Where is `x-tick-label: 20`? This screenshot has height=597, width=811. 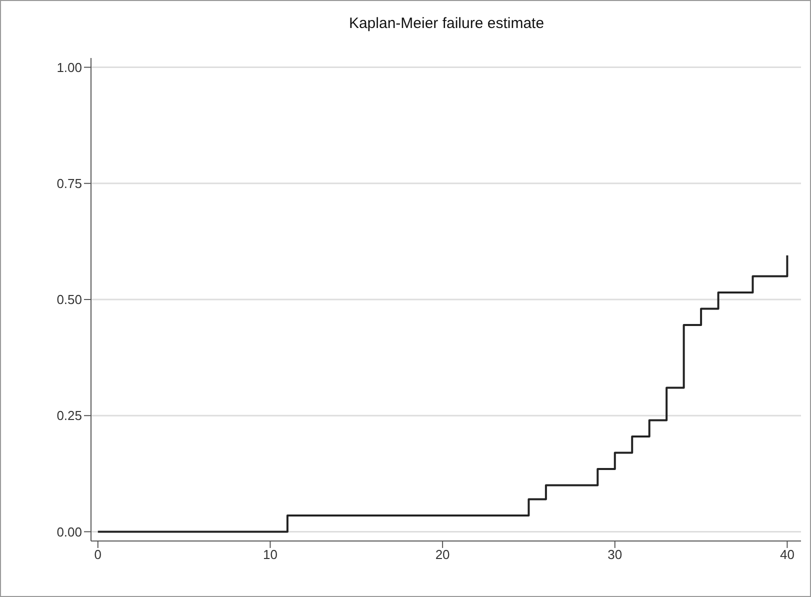
x-tick-label: 20 is located at coordinates (442, 554).